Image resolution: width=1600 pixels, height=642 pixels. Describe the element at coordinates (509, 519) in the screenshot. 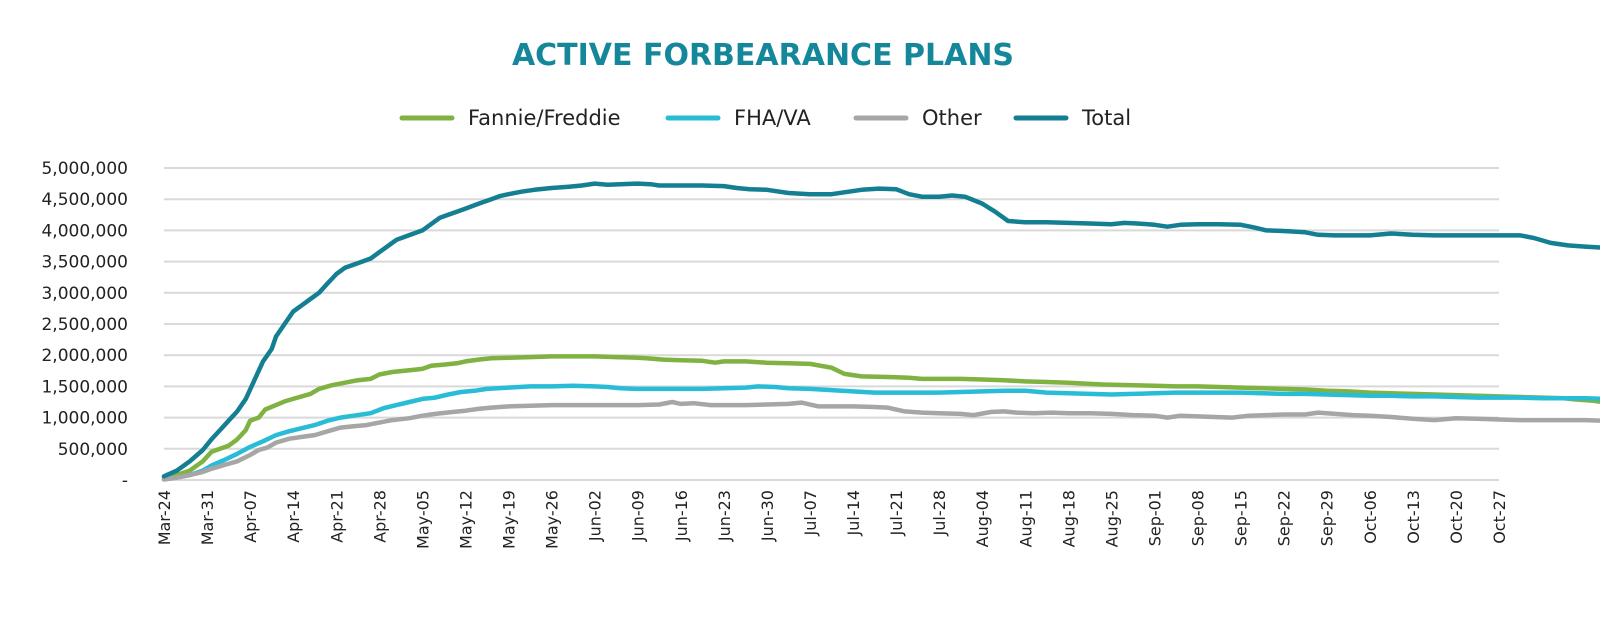

I see `x-tick-label: May-19` at that location.